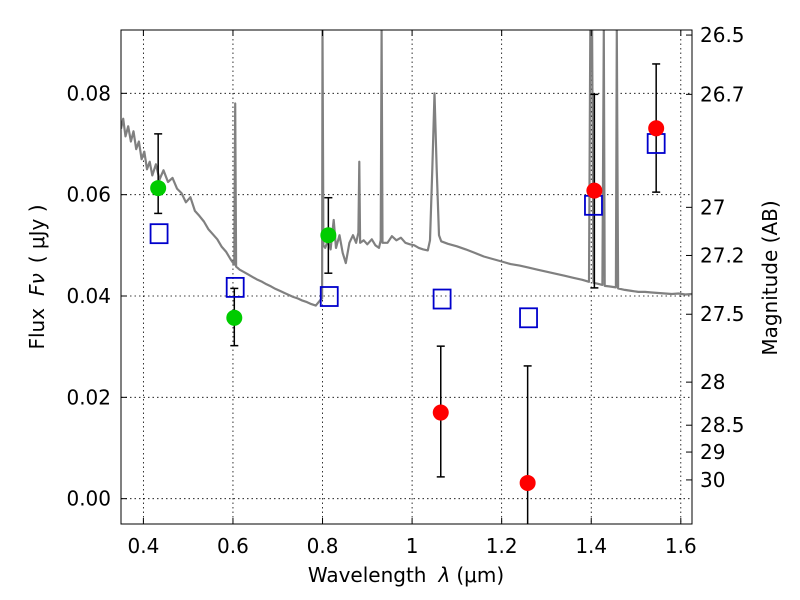  I want to click on x-axis-title-text: Wavelength, so click(367, 575).